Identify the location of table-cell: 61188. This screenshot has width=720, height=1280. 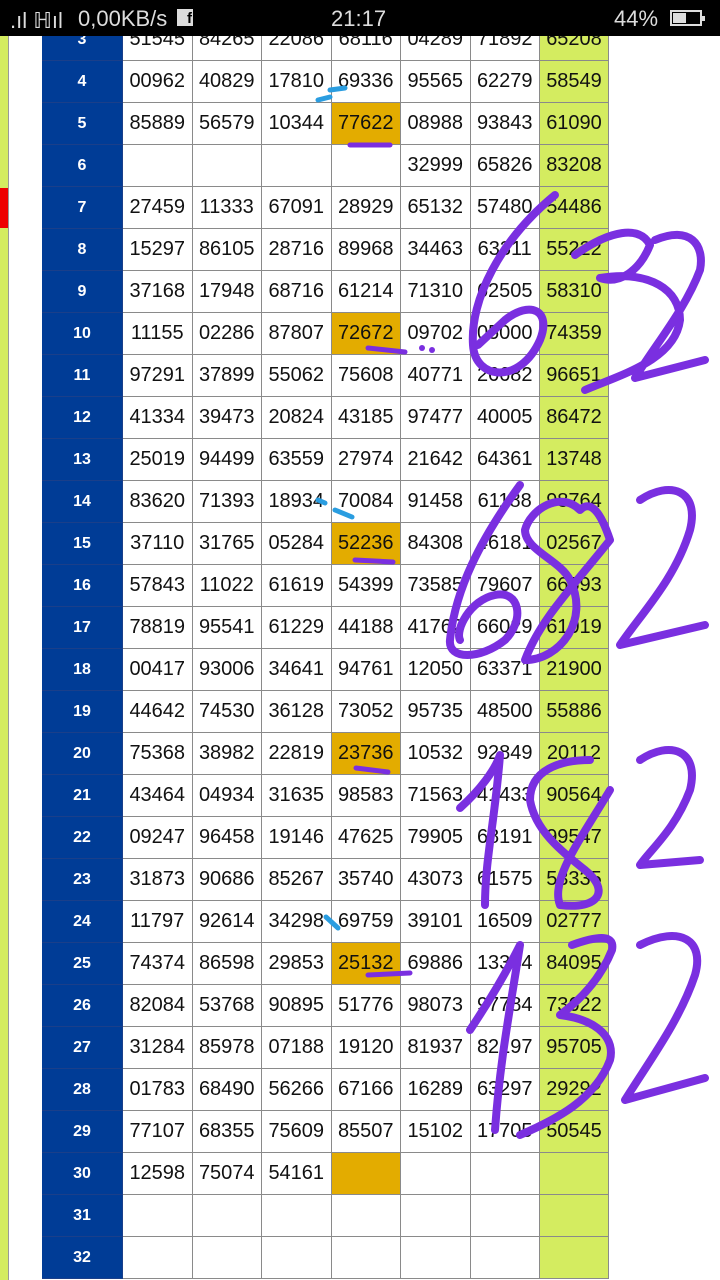
(505, 502).